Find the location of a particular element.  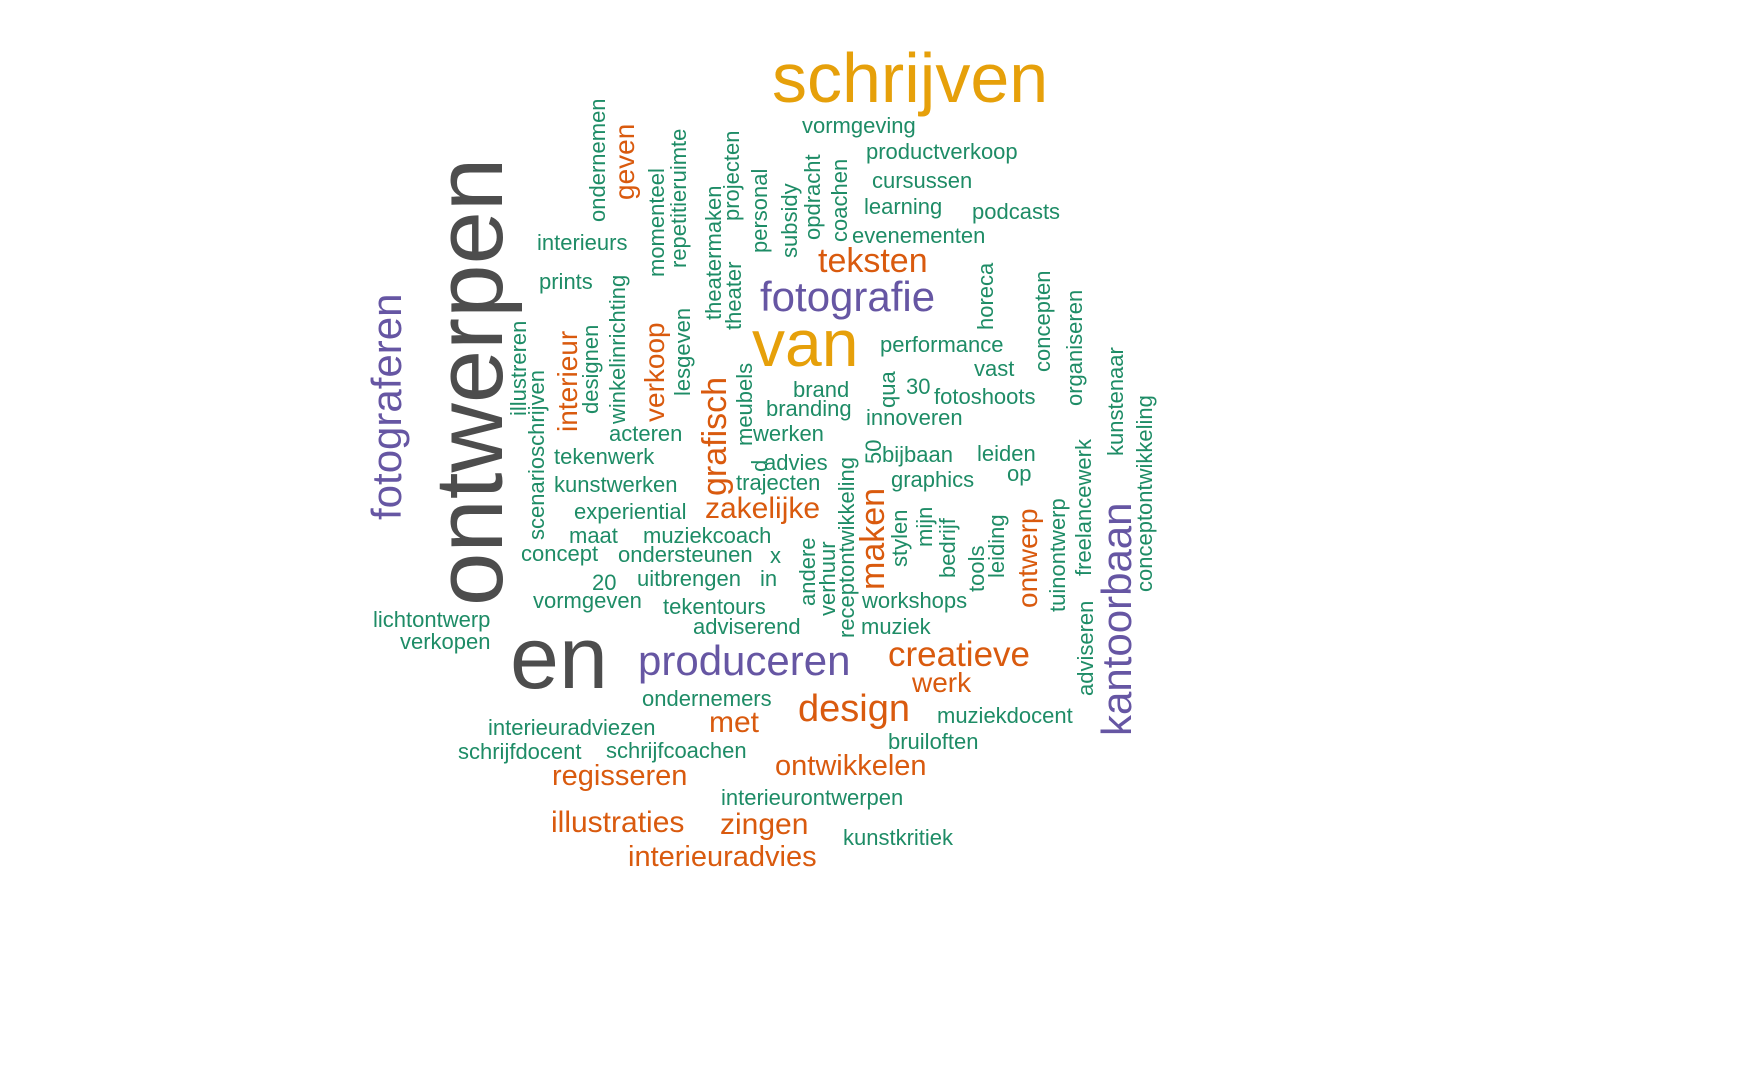

word-advies: advies is located at coordinates (796, 462).